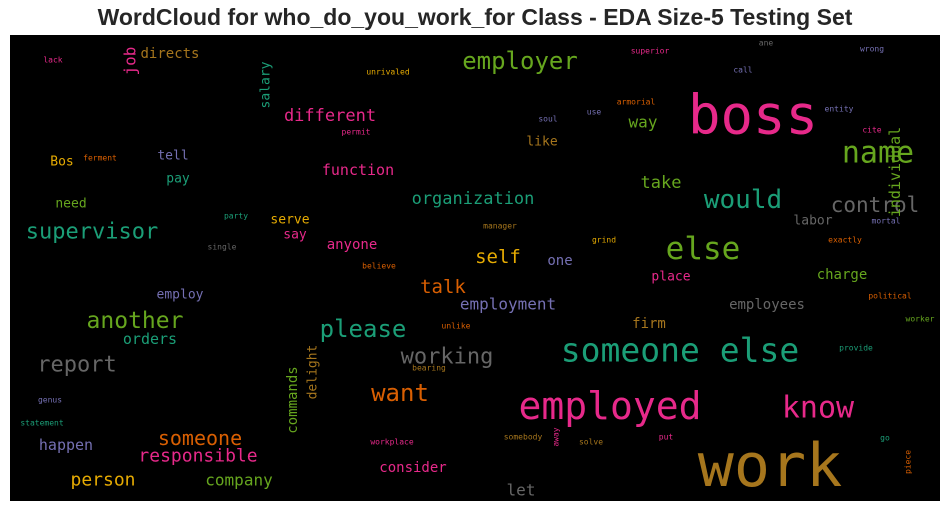 This screenshot has width=950, height=511. I want to click on word-individual: individual, so click(895, 172).